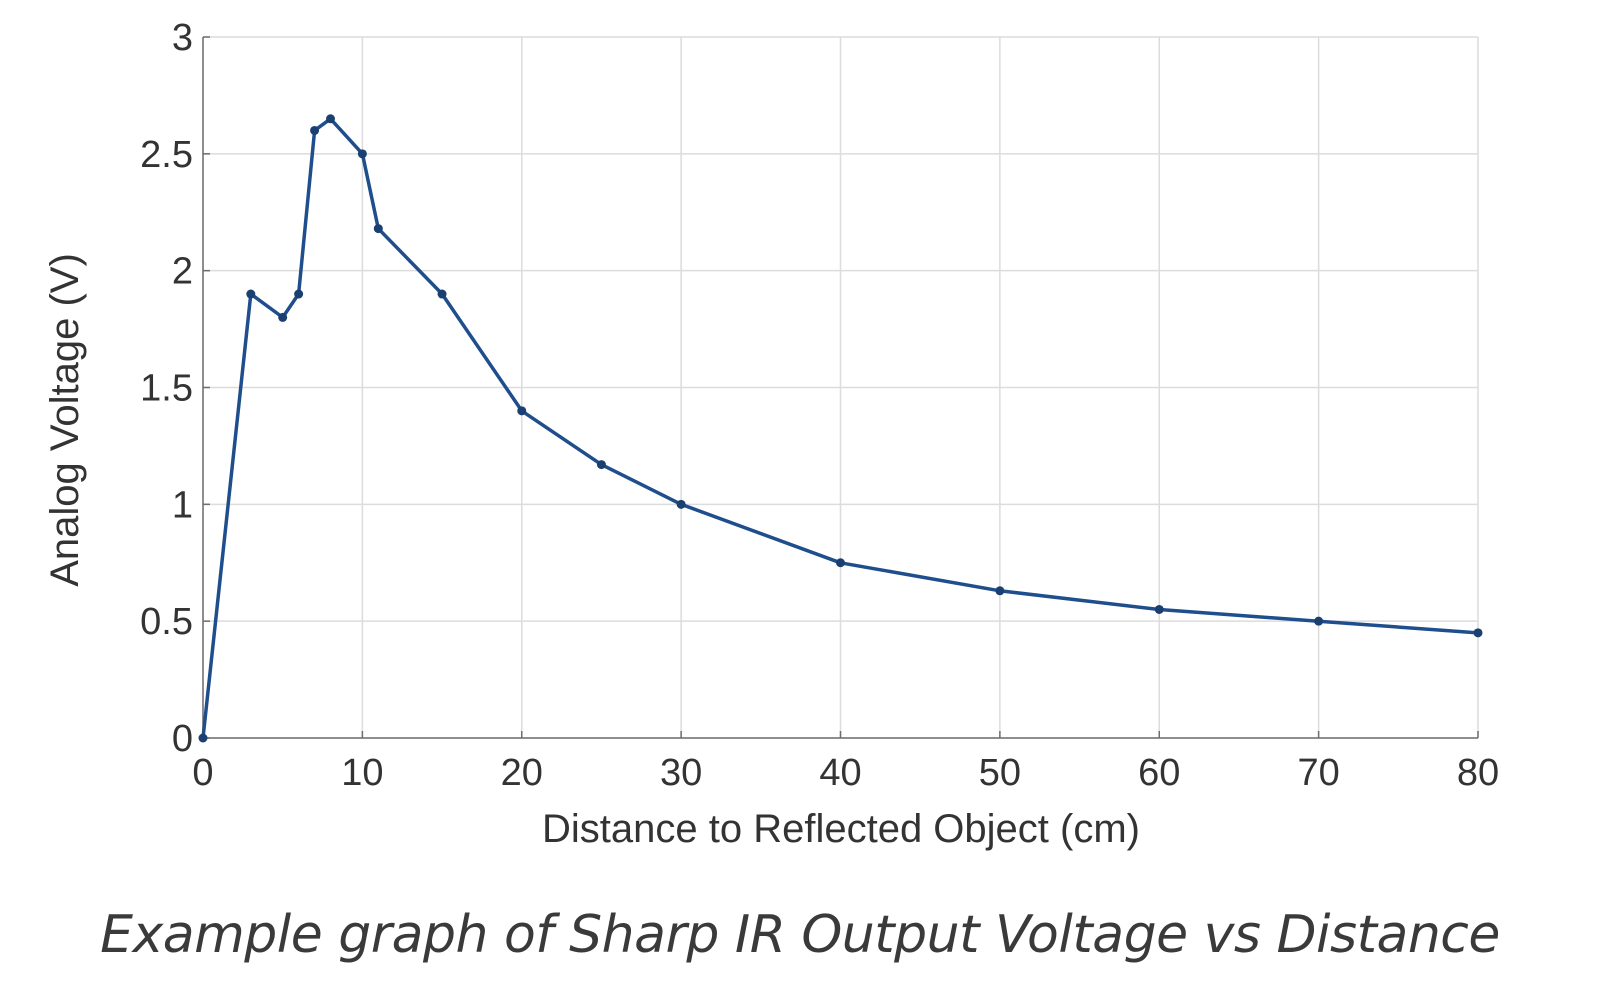 This screenshot has width=1600, height=1000. Describe the element at coordinates (362, 773) in the screenshot. I see `x-tick-label: 10` at that location.